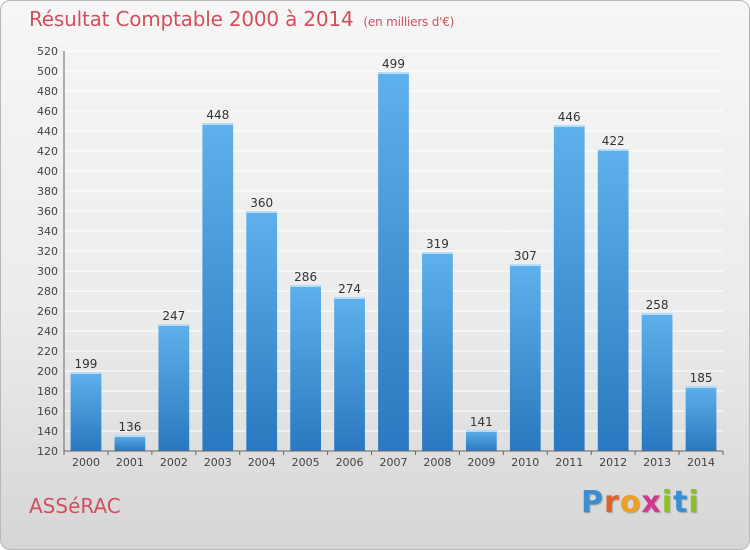  What do you see at coordinates (47, 211) in the screenshot?
I see `y-tick-label: 360` at bounding box center [47, 211].